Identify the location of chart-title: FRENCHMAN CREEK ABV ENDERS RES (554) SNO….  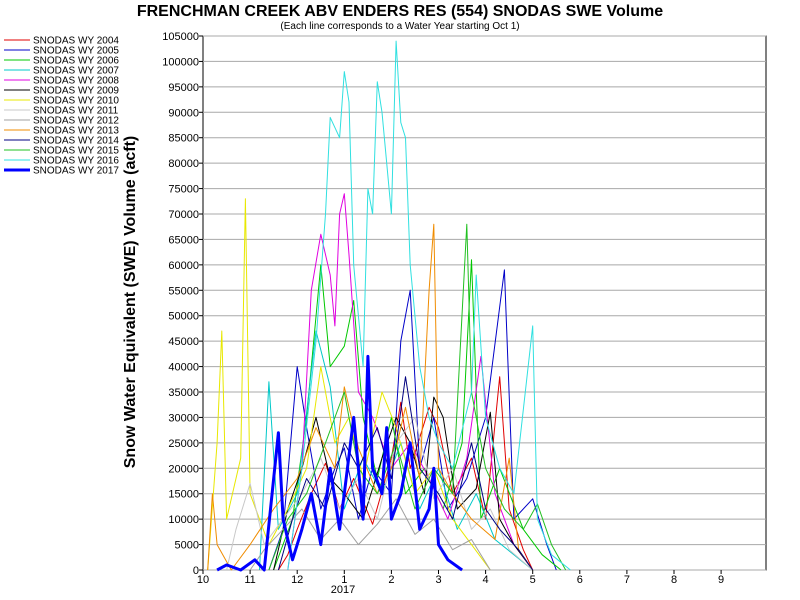
(400, 11).